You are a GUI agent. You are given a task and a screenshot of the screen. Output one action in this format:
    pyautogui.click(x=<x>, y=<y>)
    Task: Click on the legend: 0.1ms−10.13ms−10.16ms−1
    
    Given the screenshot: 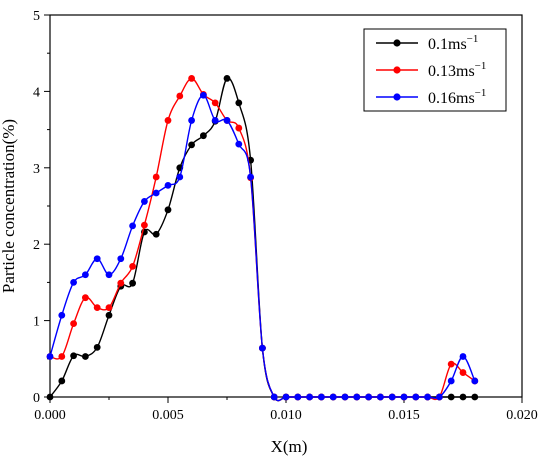 What is the action you would take?
    pyautogui.click(x=435, y=70)
    